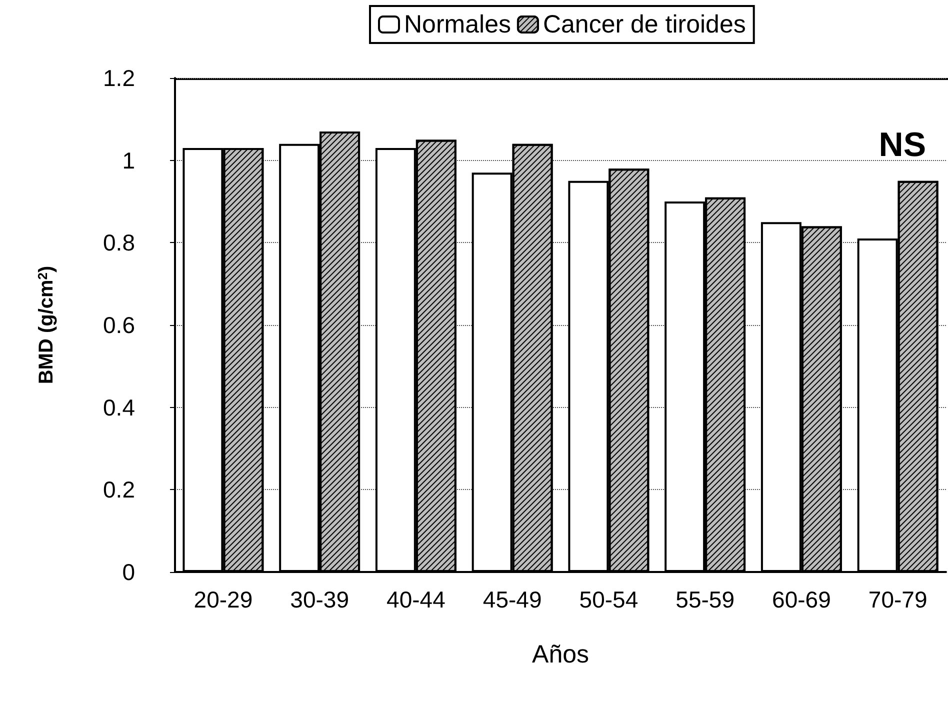  What do you see at coordinates (46, 325) in the screenshot?
I see `y-axis-title: BMD (g/cm2)` at bounding box center [46, 325].